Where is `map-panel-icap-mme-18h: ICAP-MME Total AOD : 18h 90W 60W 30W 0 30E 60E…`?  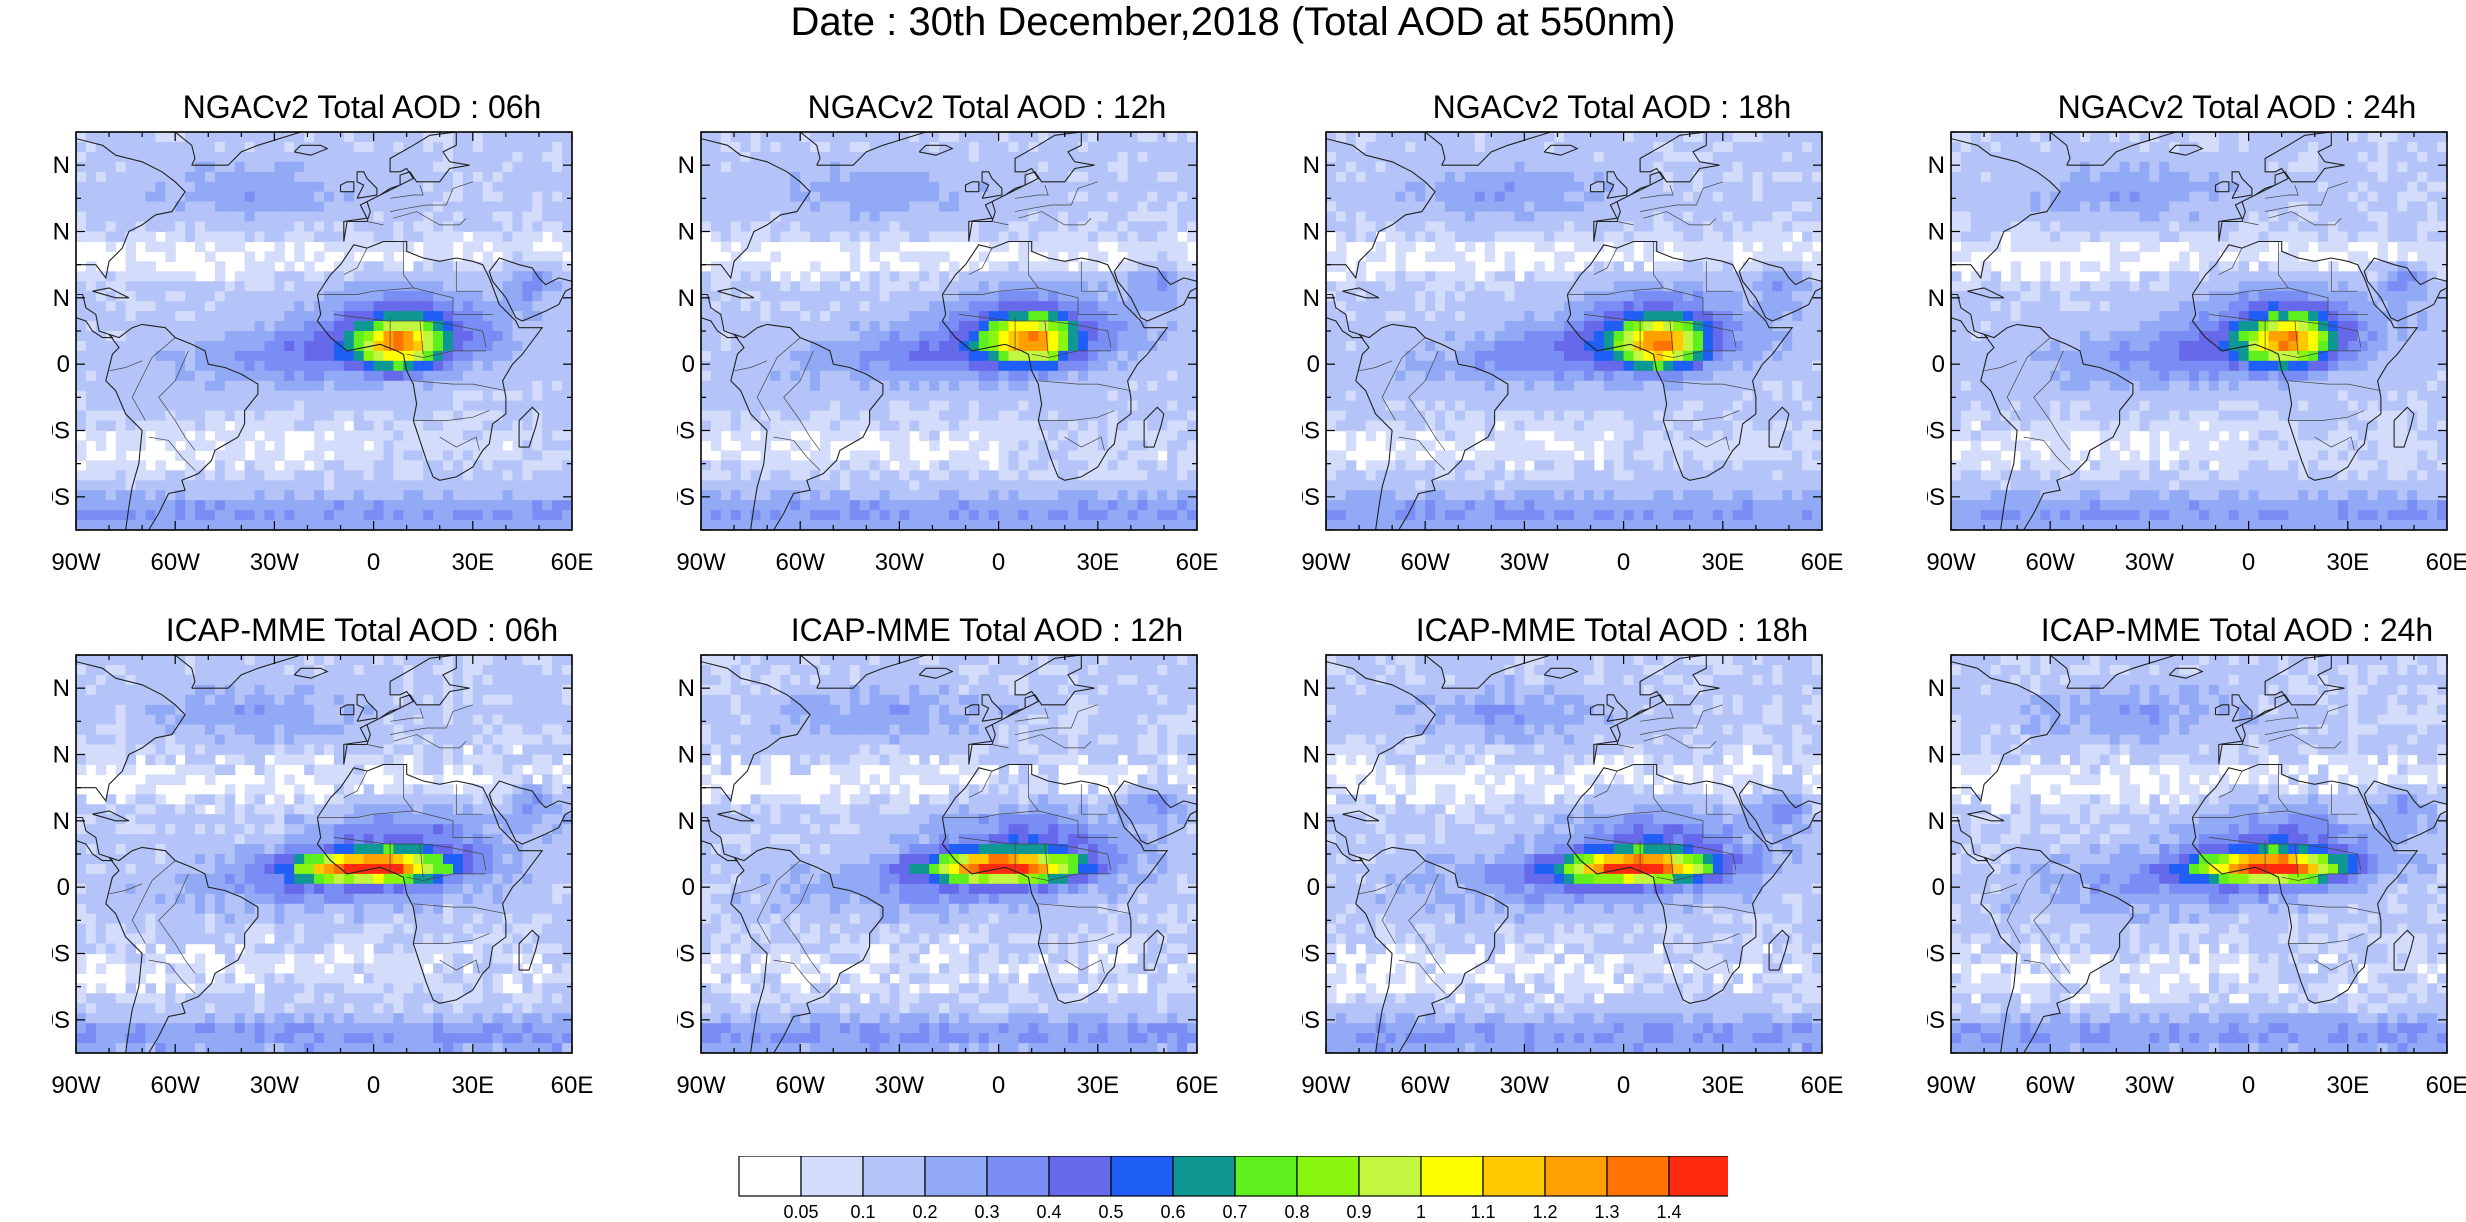
map-panel-icap-mme-18h: ICAP-MME Total AOD : 18h 90W 60W 30W 0 30E 60E… is located at coordinates (1612, 871).